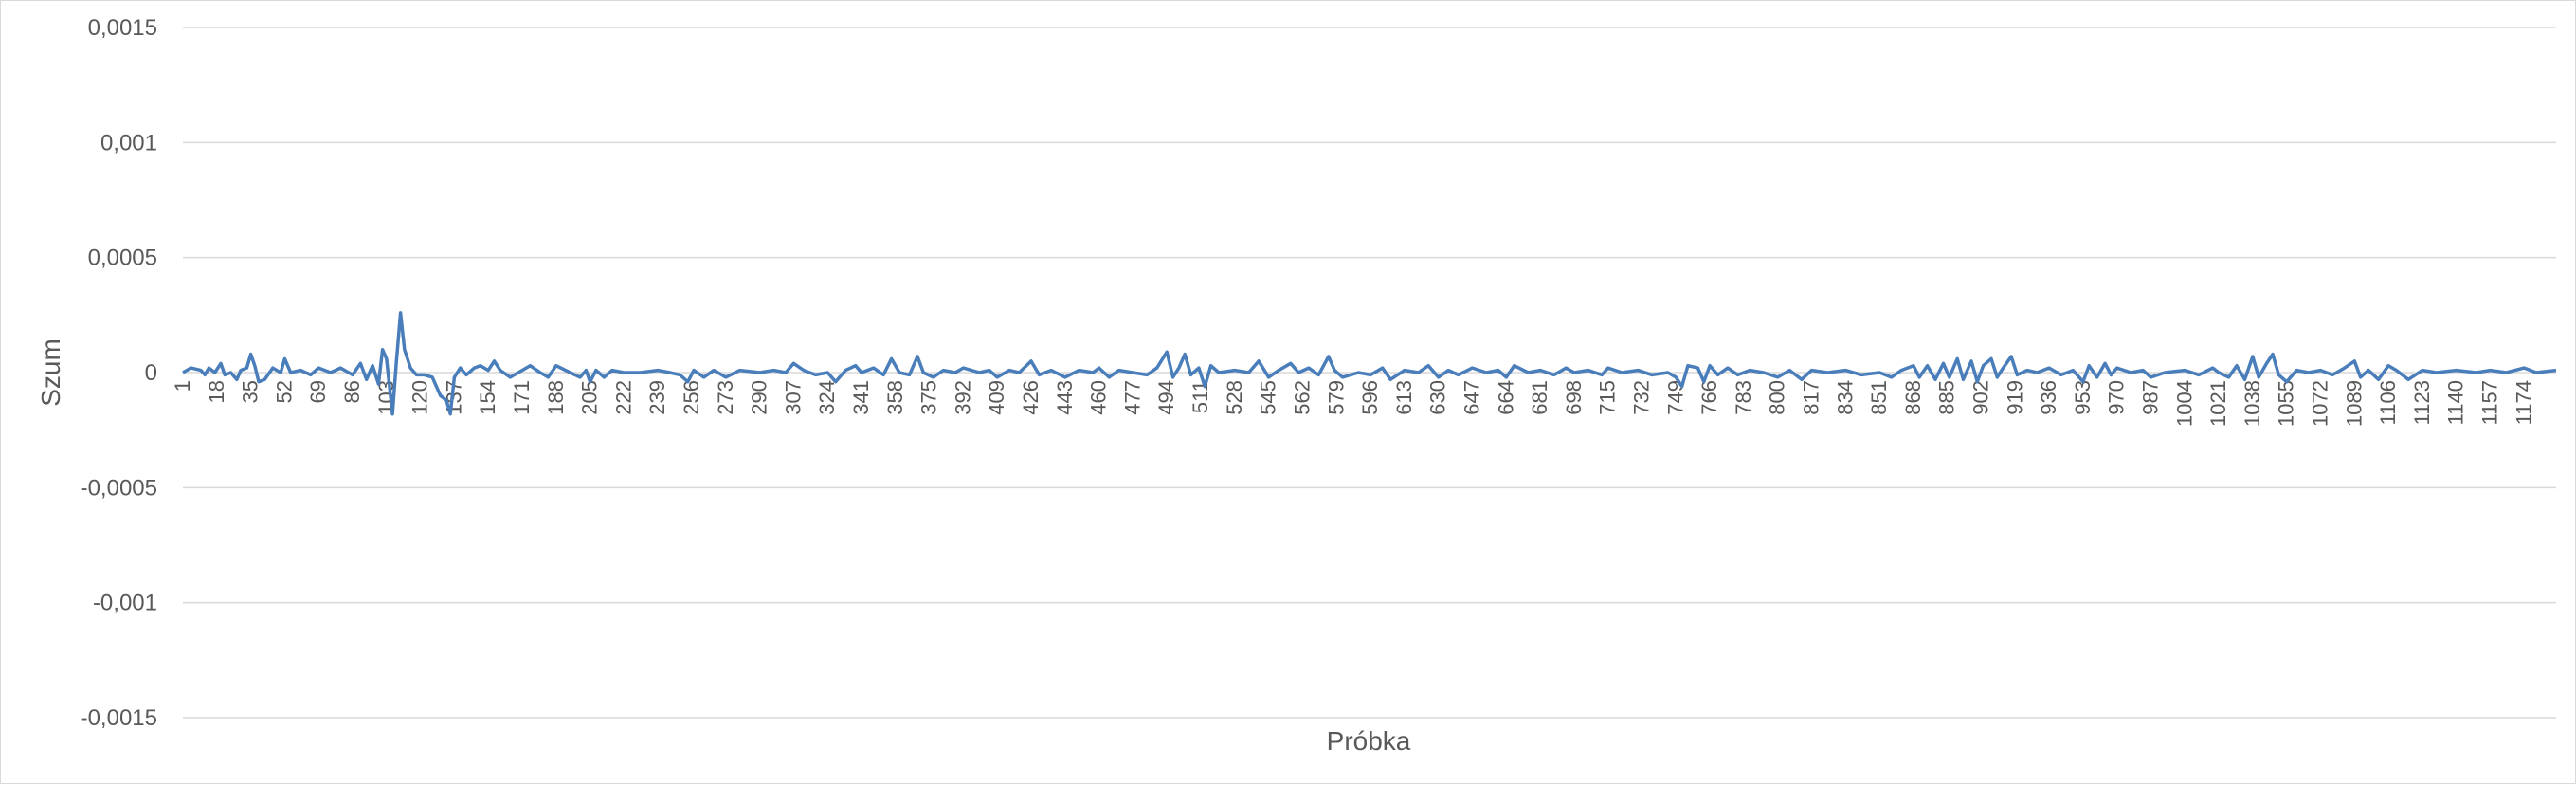 The height and width of the screenshot is (785, 2576). Describe the element at coordinates (1777, 397) in the screenshot. I see `x-tick-label: 800` at that location.